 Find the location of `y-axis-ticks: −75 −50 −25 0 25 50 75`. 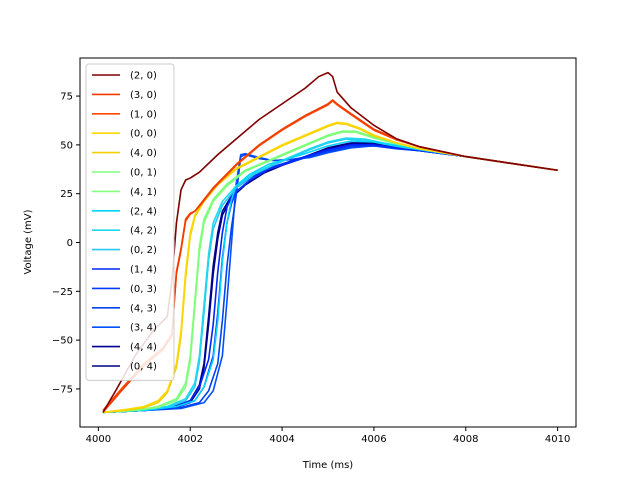

y-axis-ticks: −75 −50 −25 0 25 50 75 is located at coordinates (66, 243).